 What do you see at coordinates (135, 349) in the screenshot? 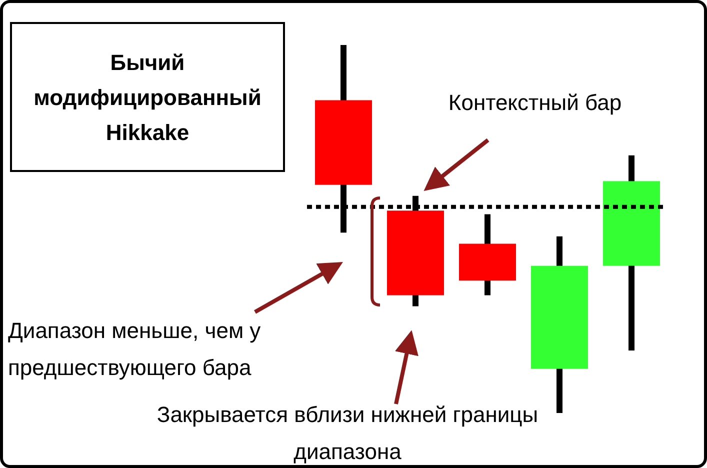
I see `text: Диапазон меньше, чем у предшествующего бара` at bounding box center [135, 349].